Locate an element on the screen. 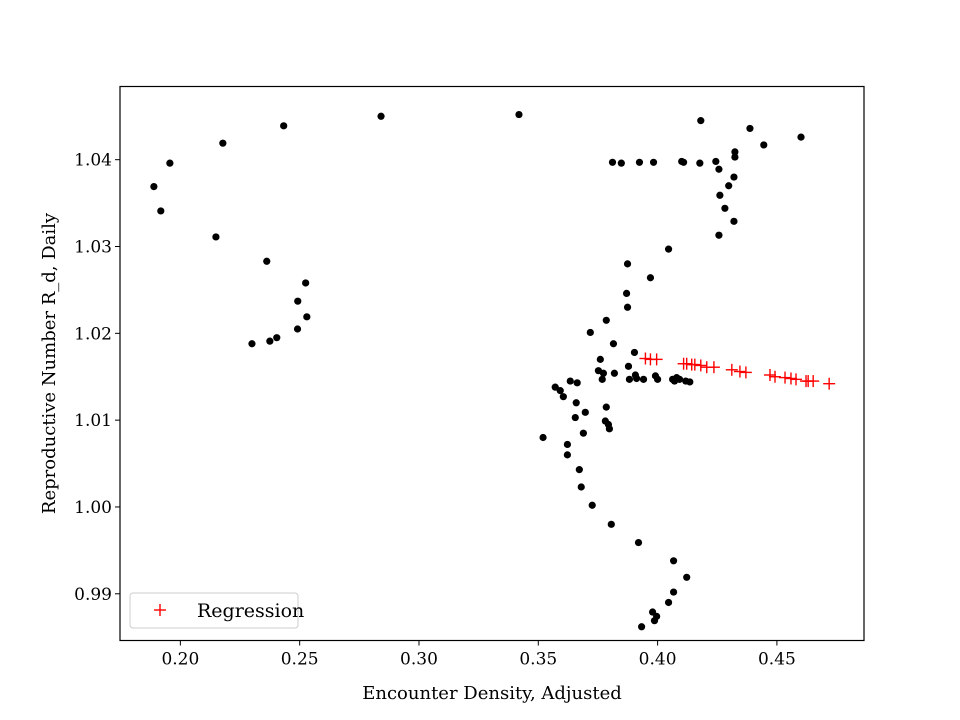 Image resolution: width=960 pixels, height=720 pixels. y-axis-ticks: 0.99 1.00 1.01 1.02 1.03 1.04 is located at coordinates (97, 378).